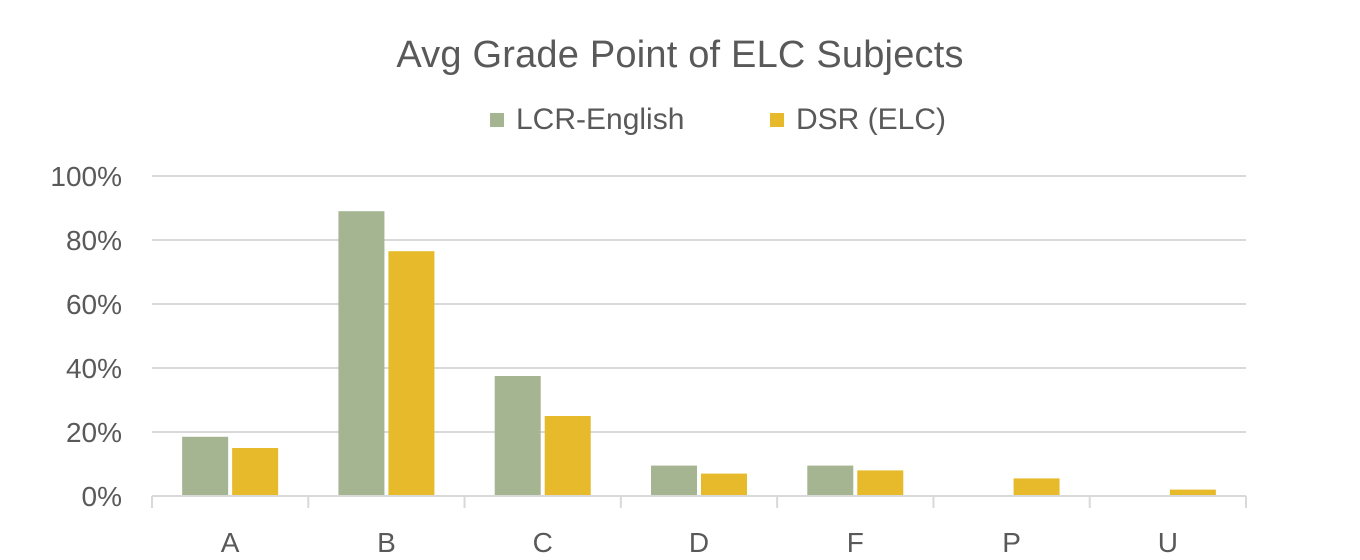  Describe the element at coordinates (830, 480) in the screenshot. I see `bar-lcr-english-f` at that location.